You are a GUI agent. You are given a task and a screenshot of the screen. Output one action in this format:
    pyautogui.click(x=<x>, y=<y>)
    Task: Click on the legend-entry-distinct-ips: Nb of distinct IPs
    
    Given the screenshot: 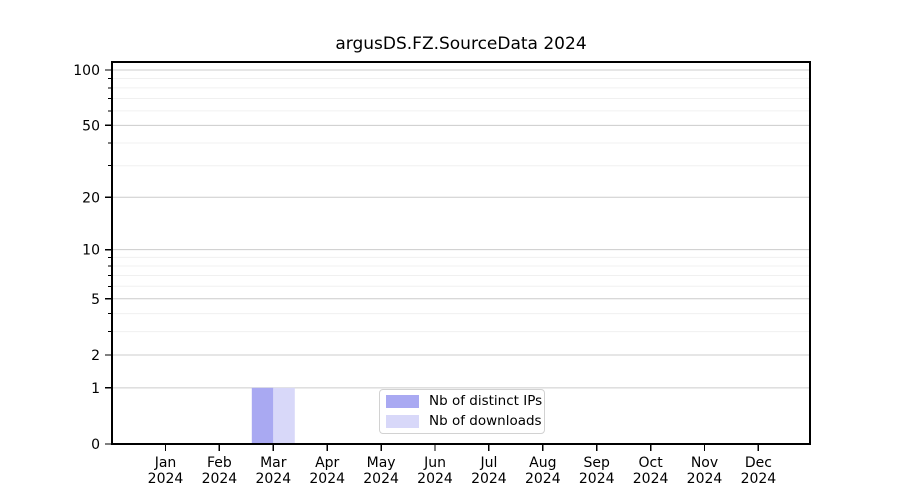 What is the action you would take?
    pyautogui.click(x=464, y=401)
    